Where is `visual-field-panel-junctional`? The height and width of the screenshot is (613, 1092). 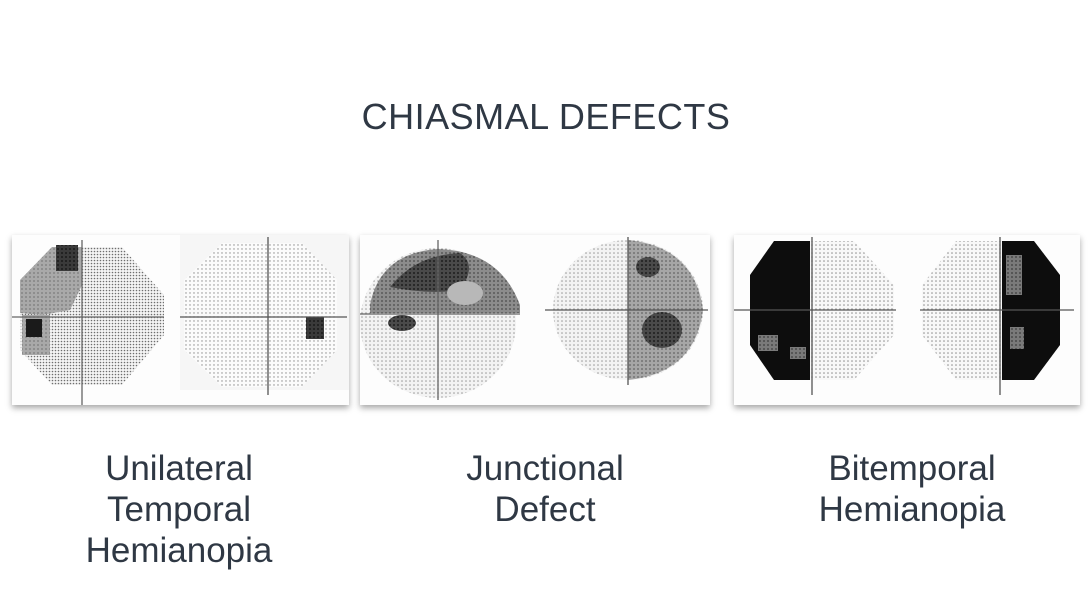 visual-field-panel-junctional is located at coordinates (535, 320).